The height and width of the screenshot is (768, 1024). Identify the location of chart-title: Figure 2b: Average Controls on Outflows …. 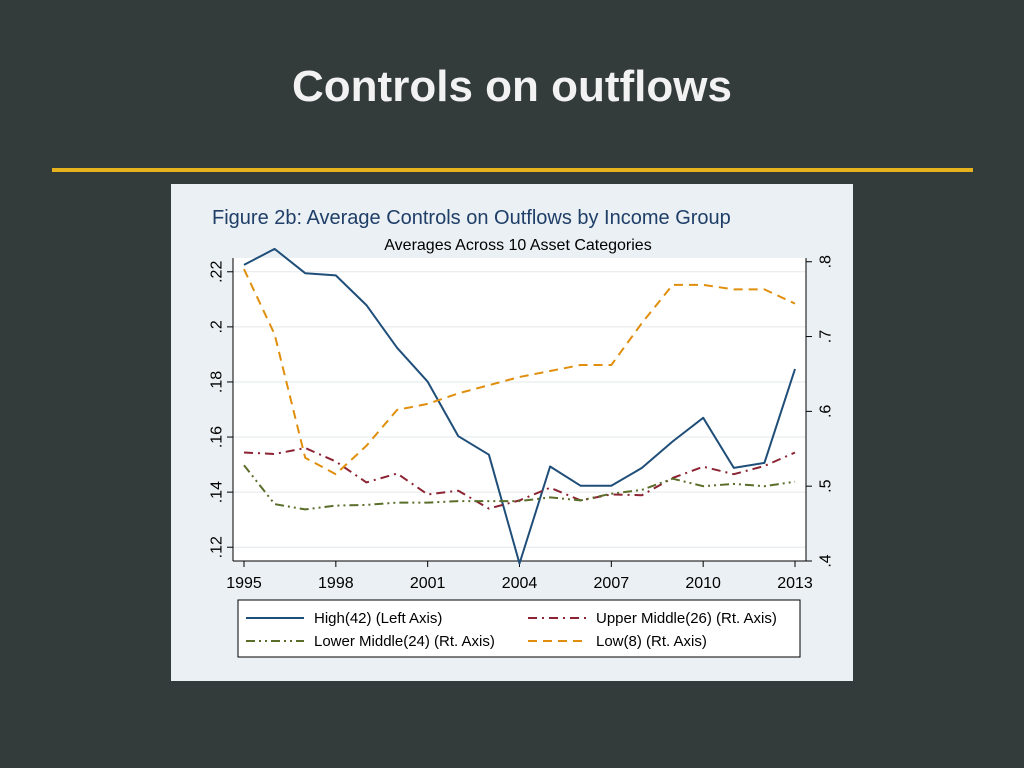
(471, 218).